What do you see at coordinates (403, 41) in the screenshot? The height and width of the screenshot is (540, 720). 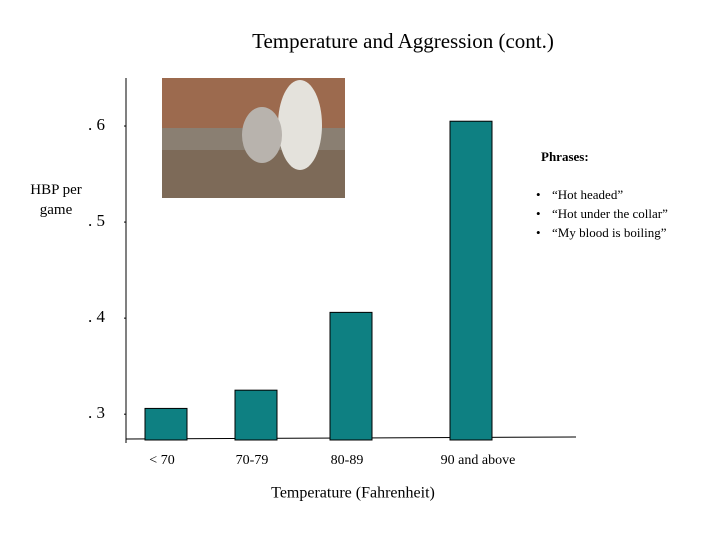 I see `chart-title: Temperature and Aggression (cont.)` at bounding box center [403, 41].